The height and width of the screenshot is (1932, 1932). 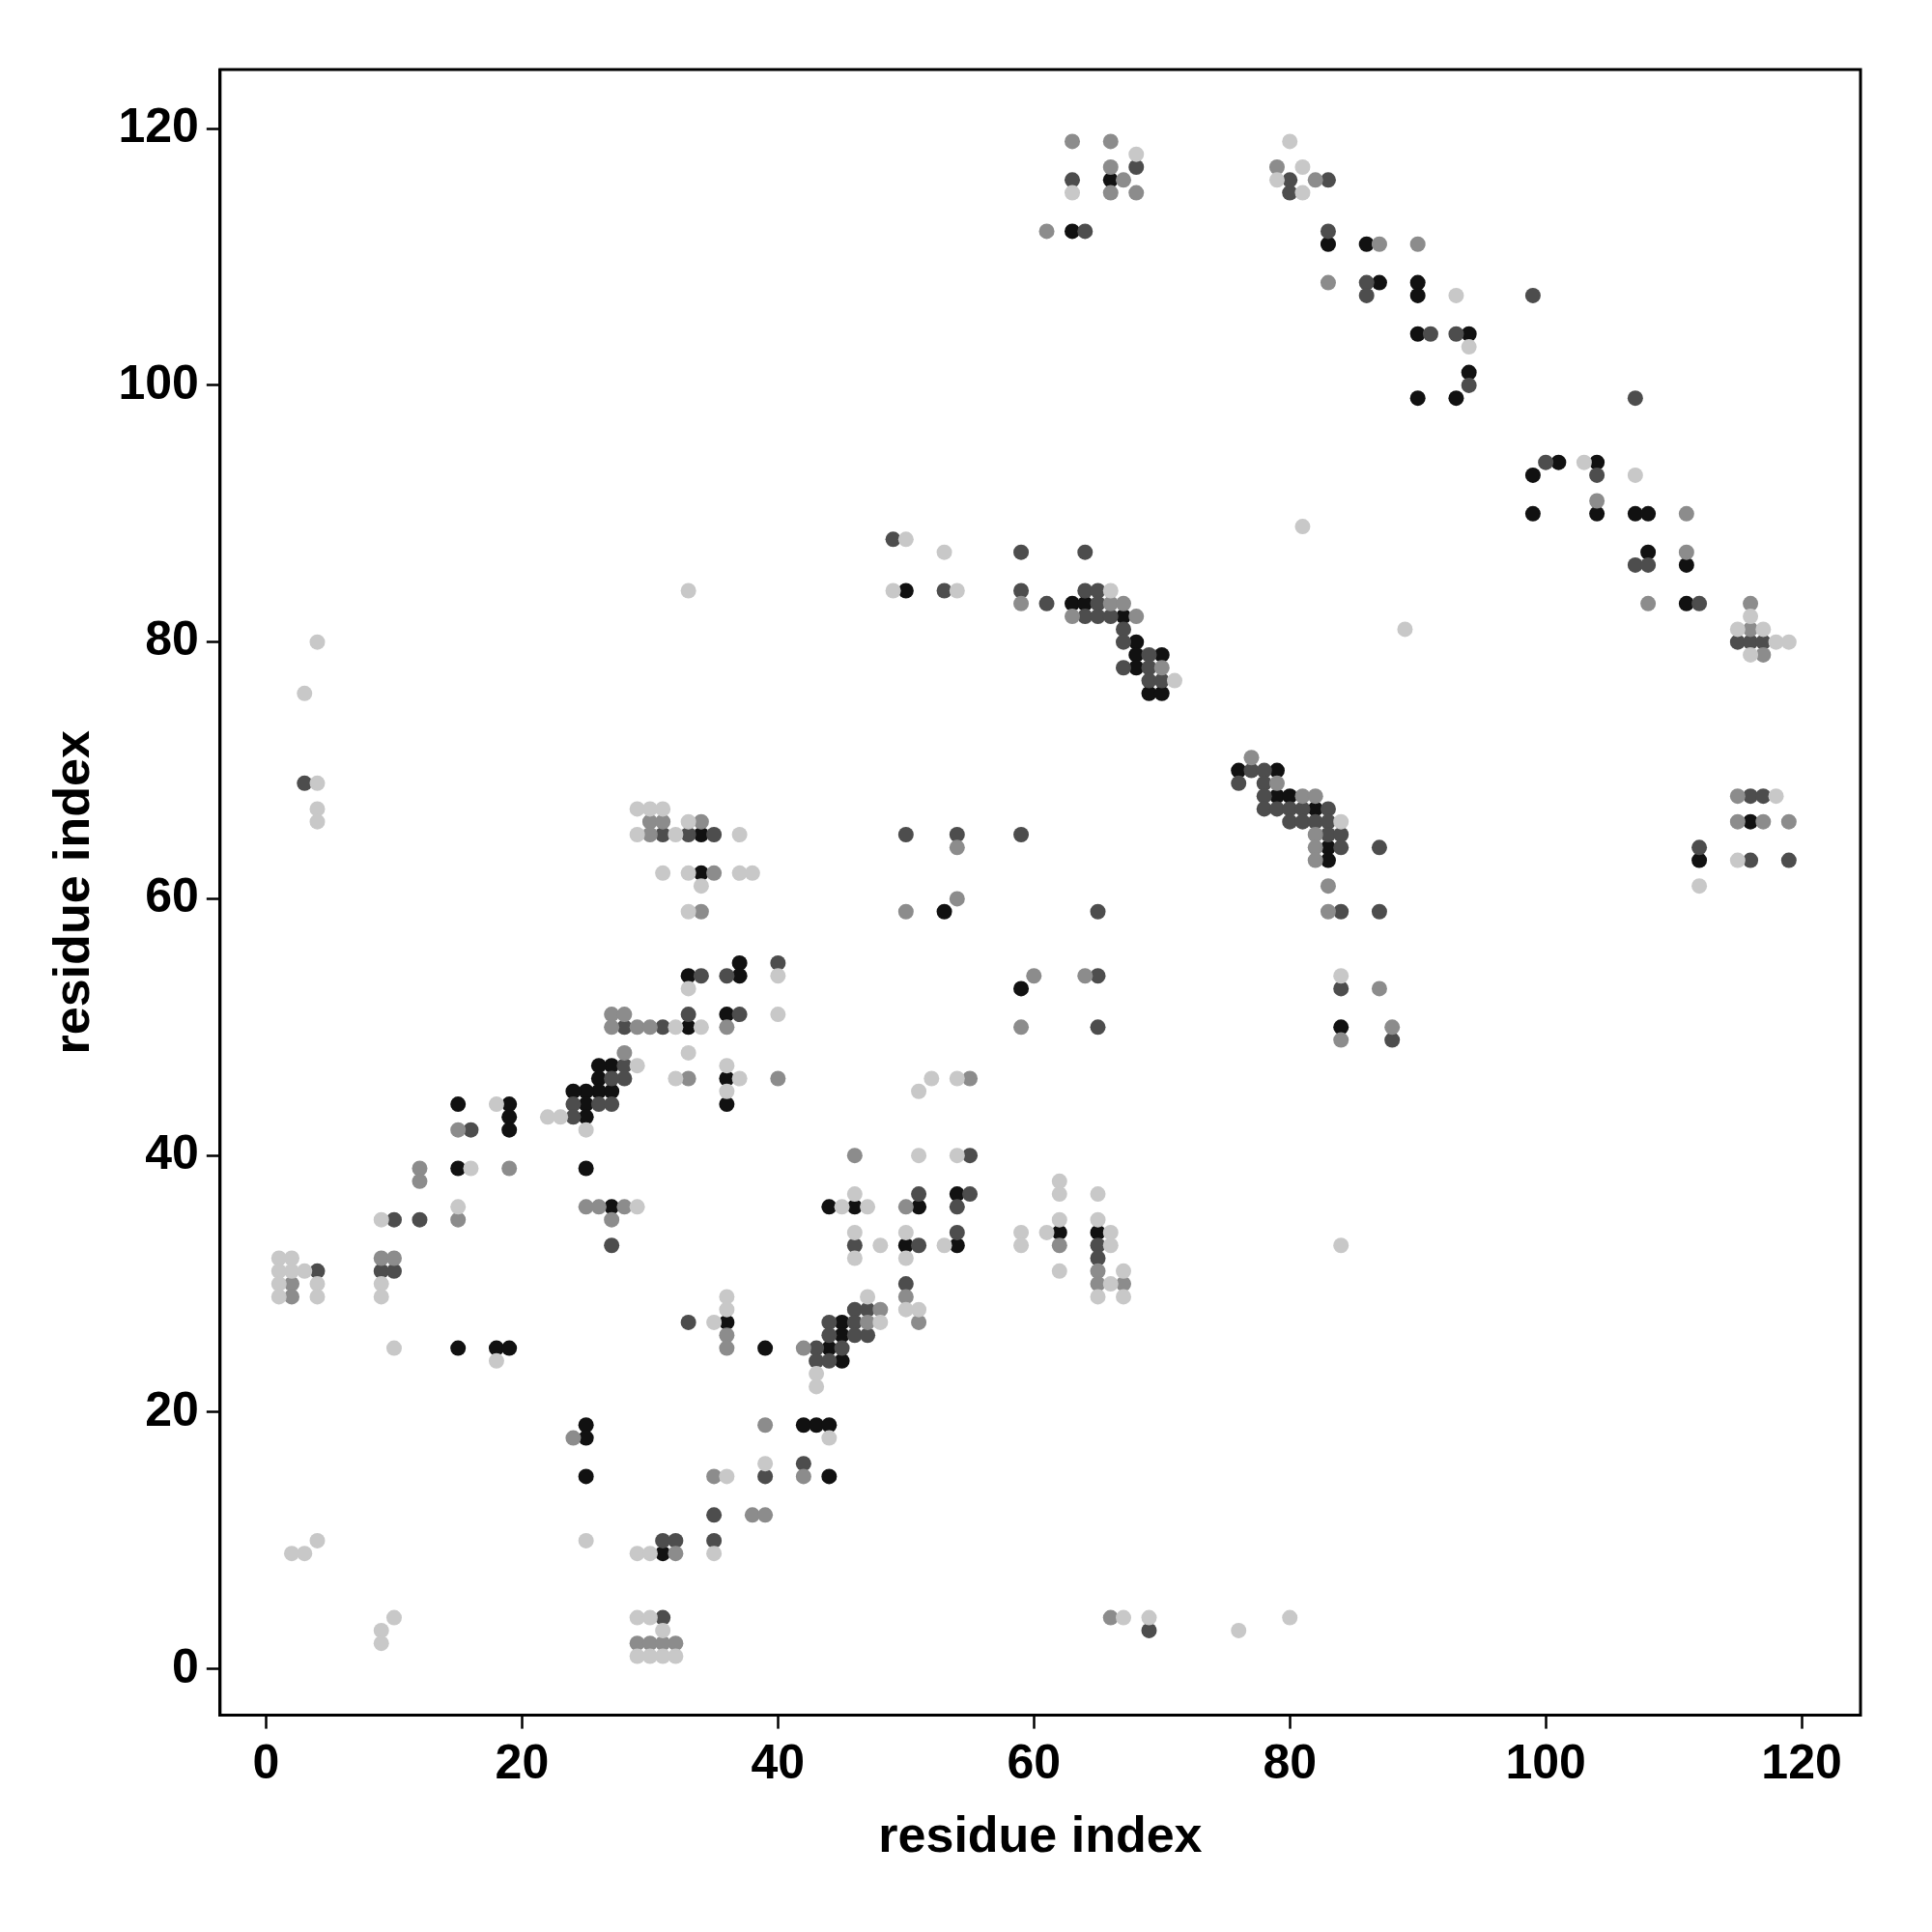 What do you see at coordinates (1040, 1834) in the screenshot?
I see `x-axis-title: residue index` at bounding box center [1040, 1834].